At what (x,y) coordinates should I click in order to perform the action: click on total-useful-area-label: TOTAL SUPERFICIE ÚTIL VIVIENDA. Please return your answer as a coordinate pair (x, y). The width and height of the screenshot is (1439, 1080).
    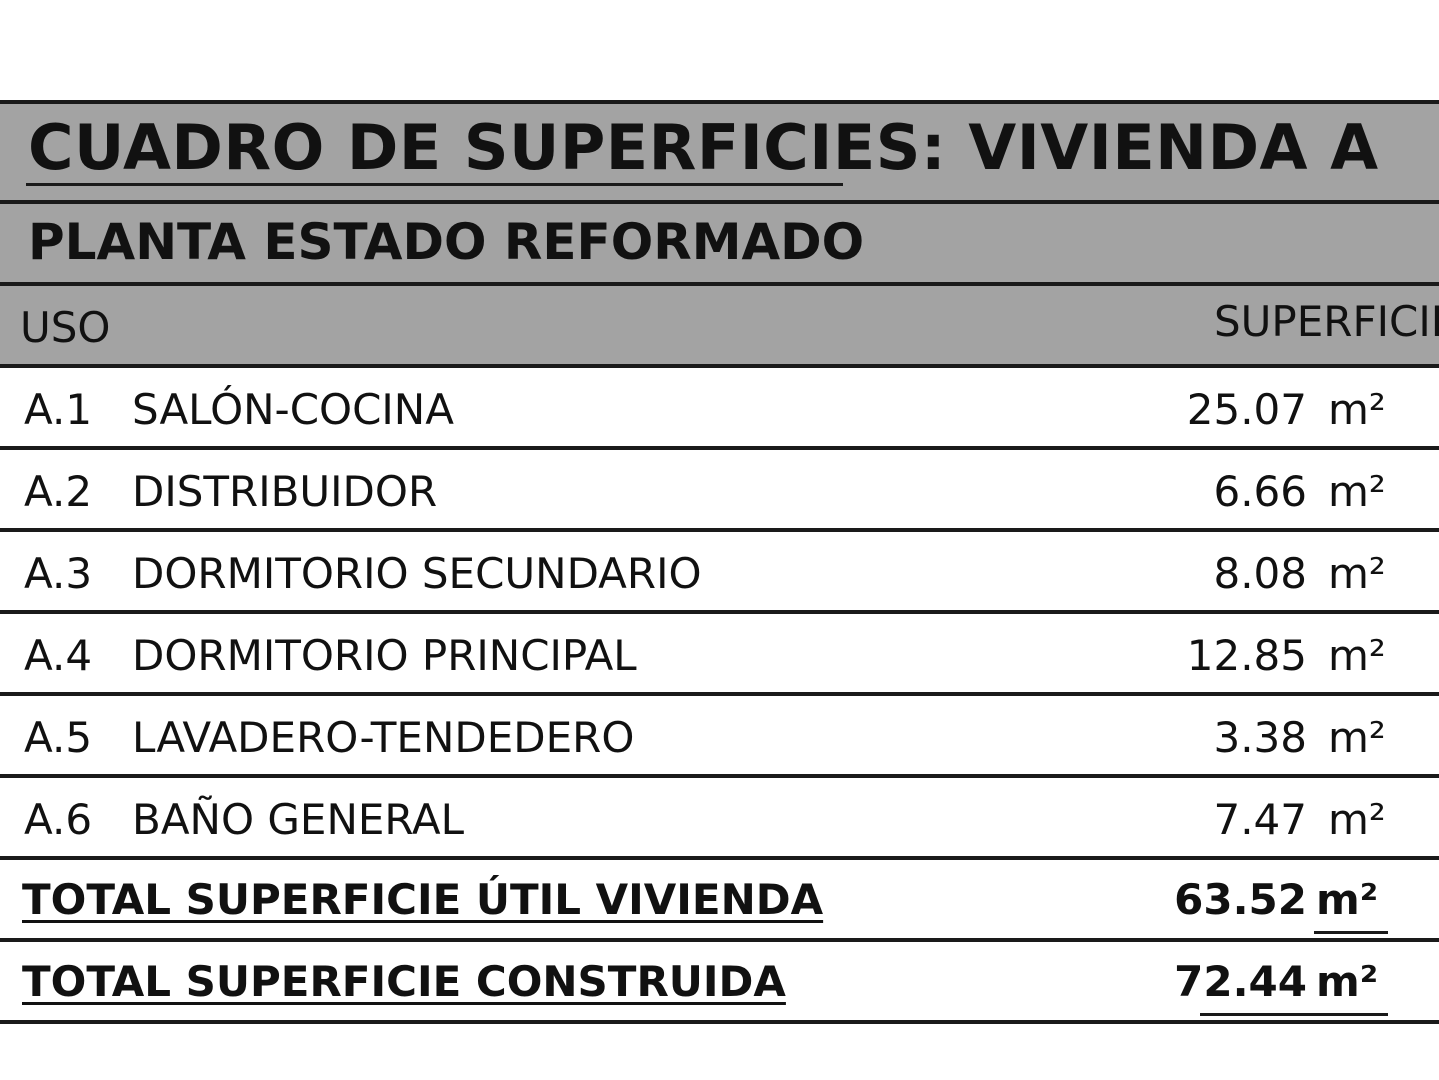
    Looking at the image, I should click on (423, 899).